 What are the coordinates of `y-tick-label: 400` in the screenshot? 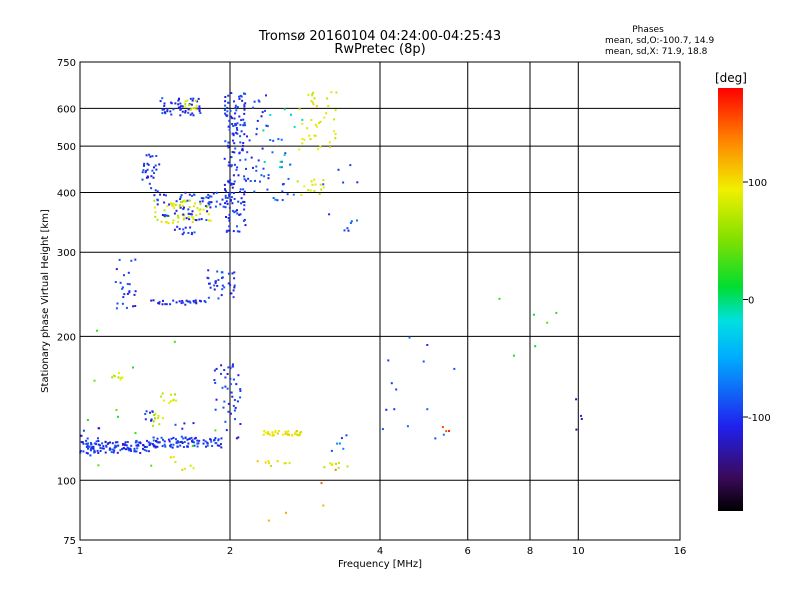 It's located at (66, 193).